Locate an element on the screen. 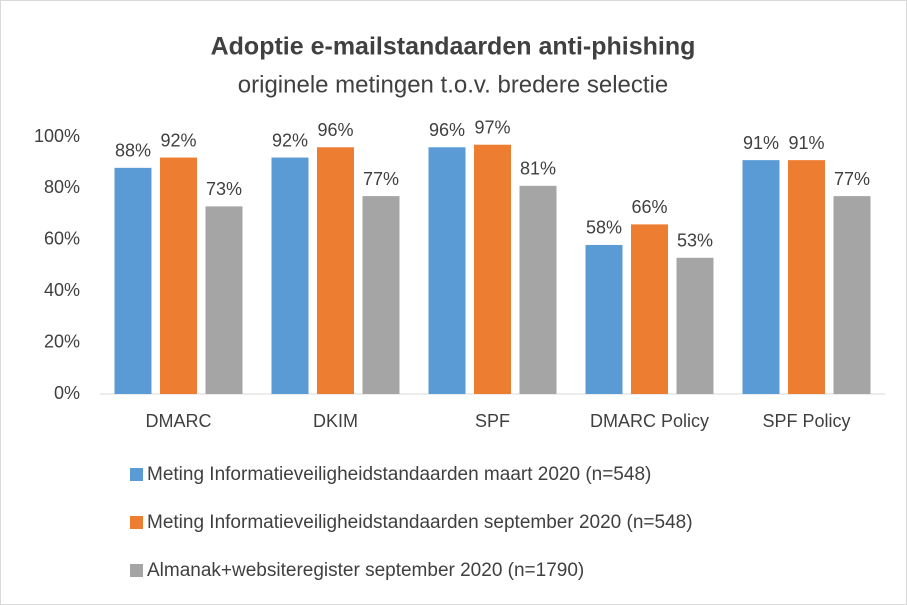 The width and height of the screenshot is (907, 605). data-label: 97% is located at coordinates (492, 127).